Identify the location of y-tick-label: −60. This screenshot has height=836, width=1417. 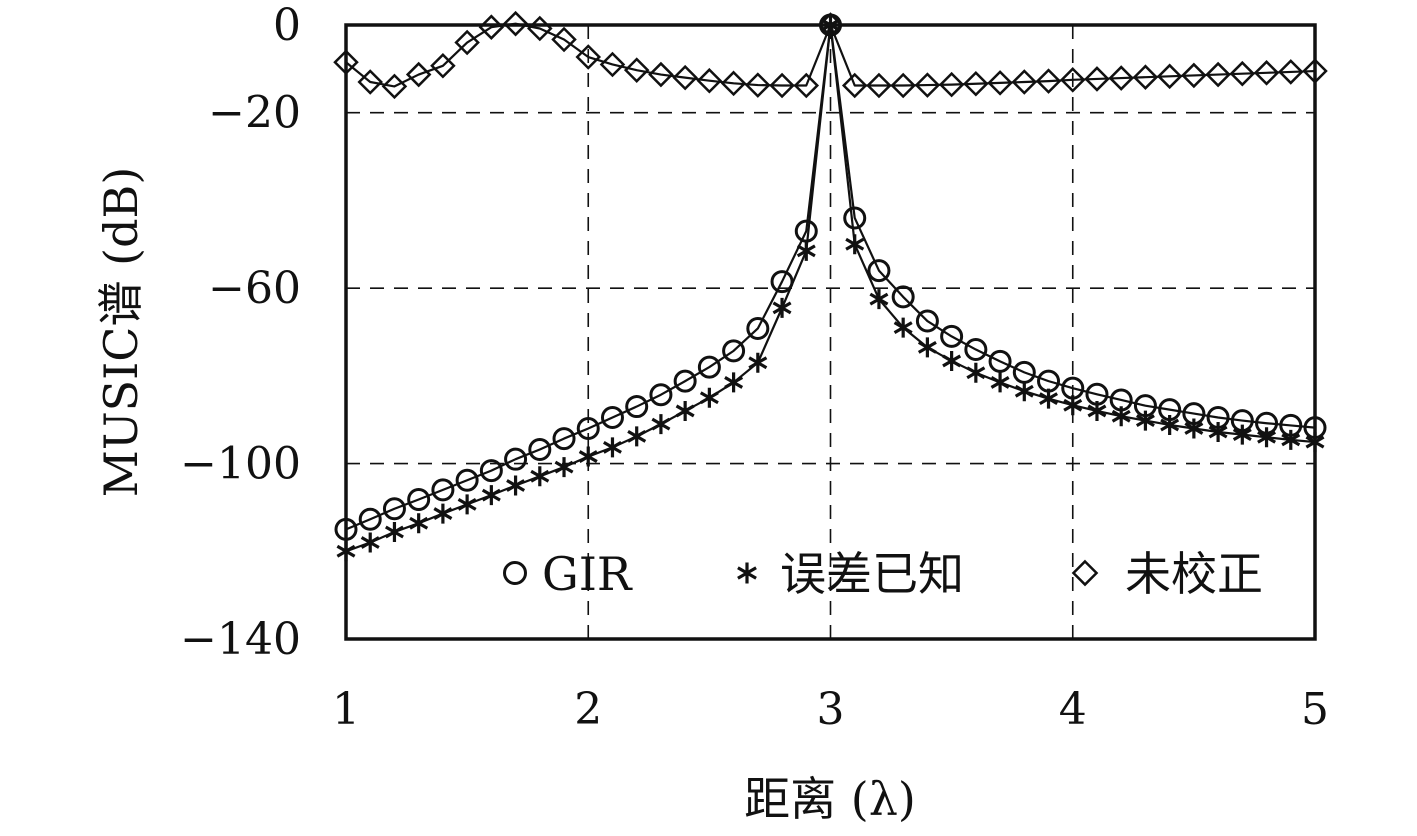
(254, 288).